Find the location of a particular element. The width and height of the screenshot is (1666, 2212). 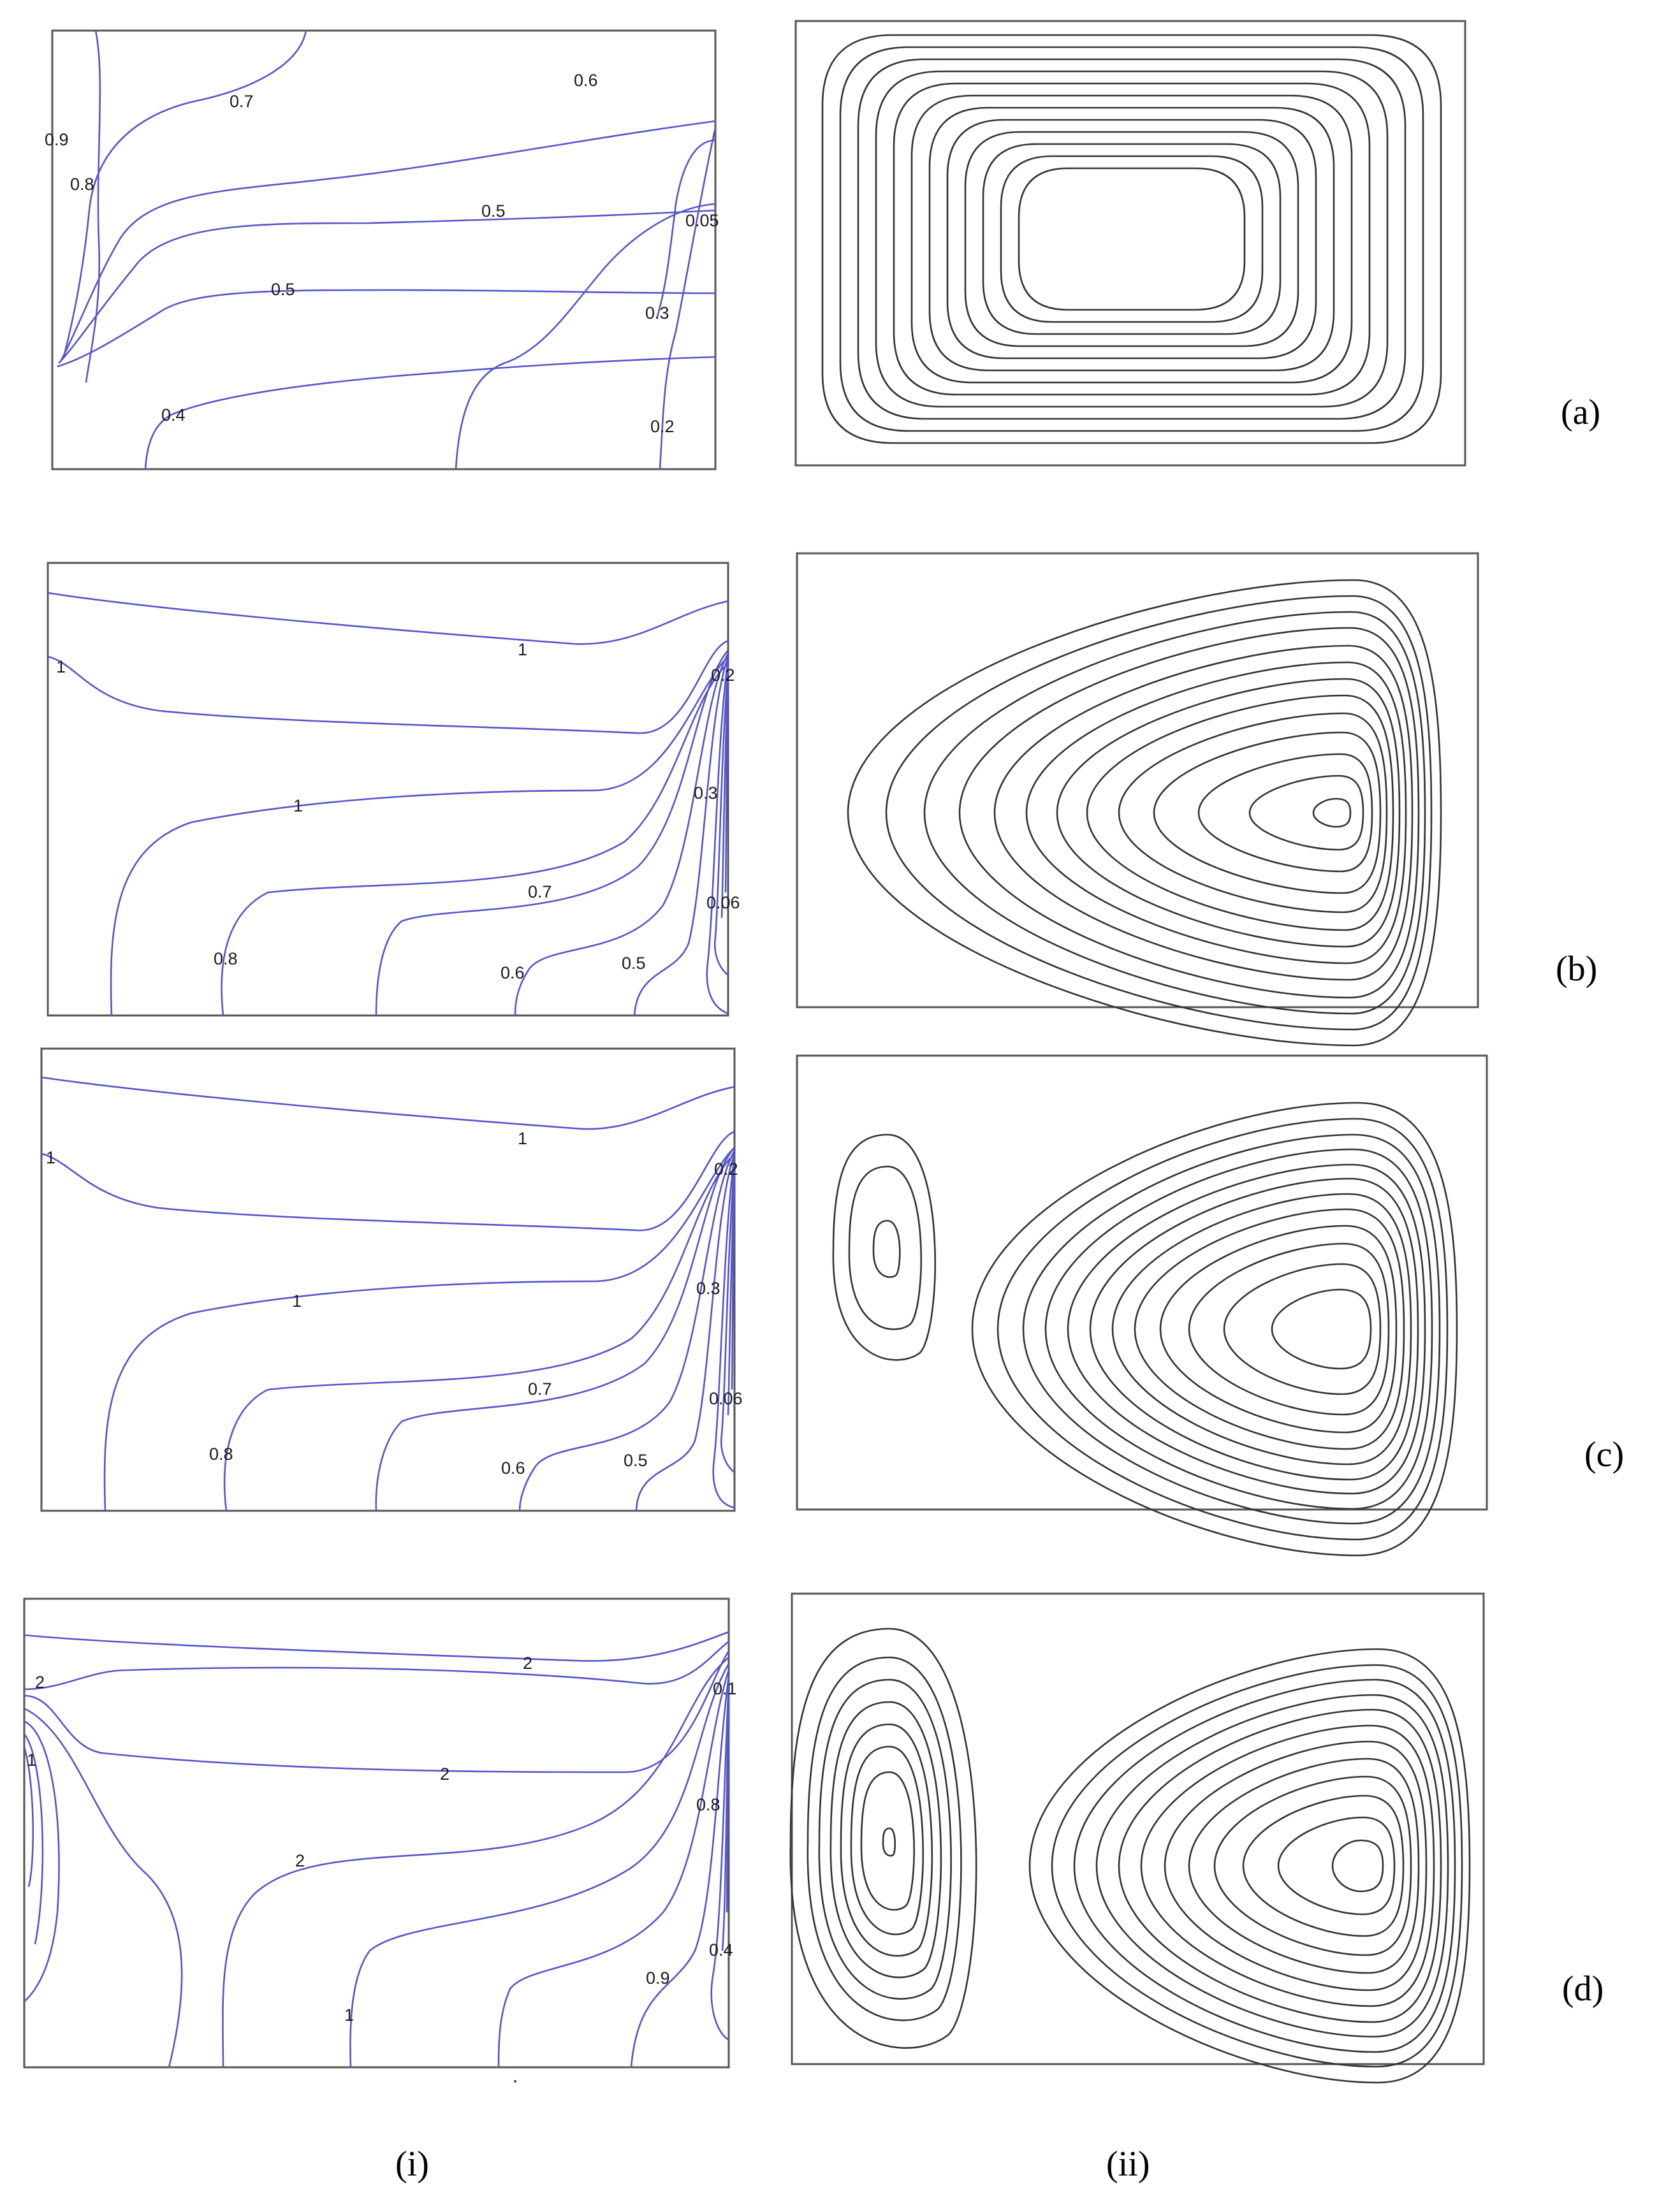

streamline-set-b is located at coordinates (1144, 813).